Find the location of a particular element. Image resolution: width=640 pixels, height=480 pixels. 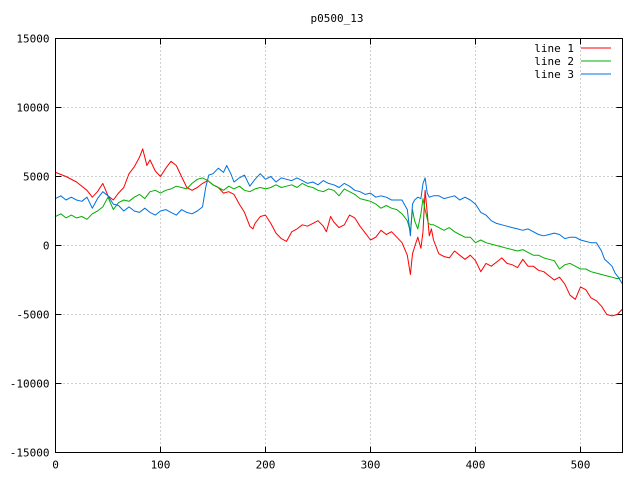

y-tick-label: 10000 is located at coordinates (32, 108).